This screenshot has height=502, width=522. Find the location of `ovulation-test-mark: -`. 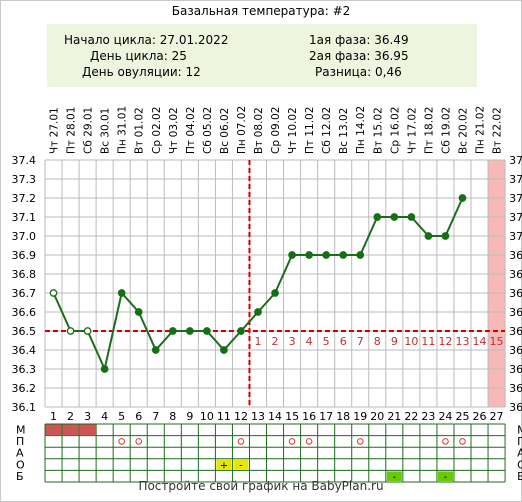

ovulation-test-mark: - is located at coordinates (241, 465).